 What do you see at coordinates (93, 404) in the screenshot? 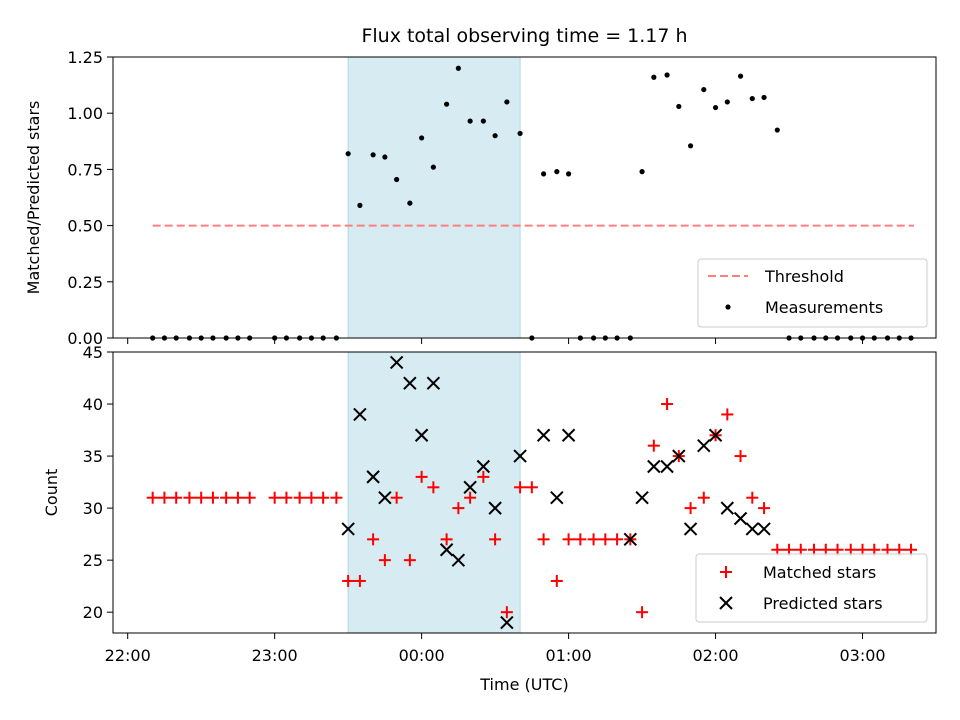
I see `count-y-tick-label: 40` at bounding box center [93, 404].